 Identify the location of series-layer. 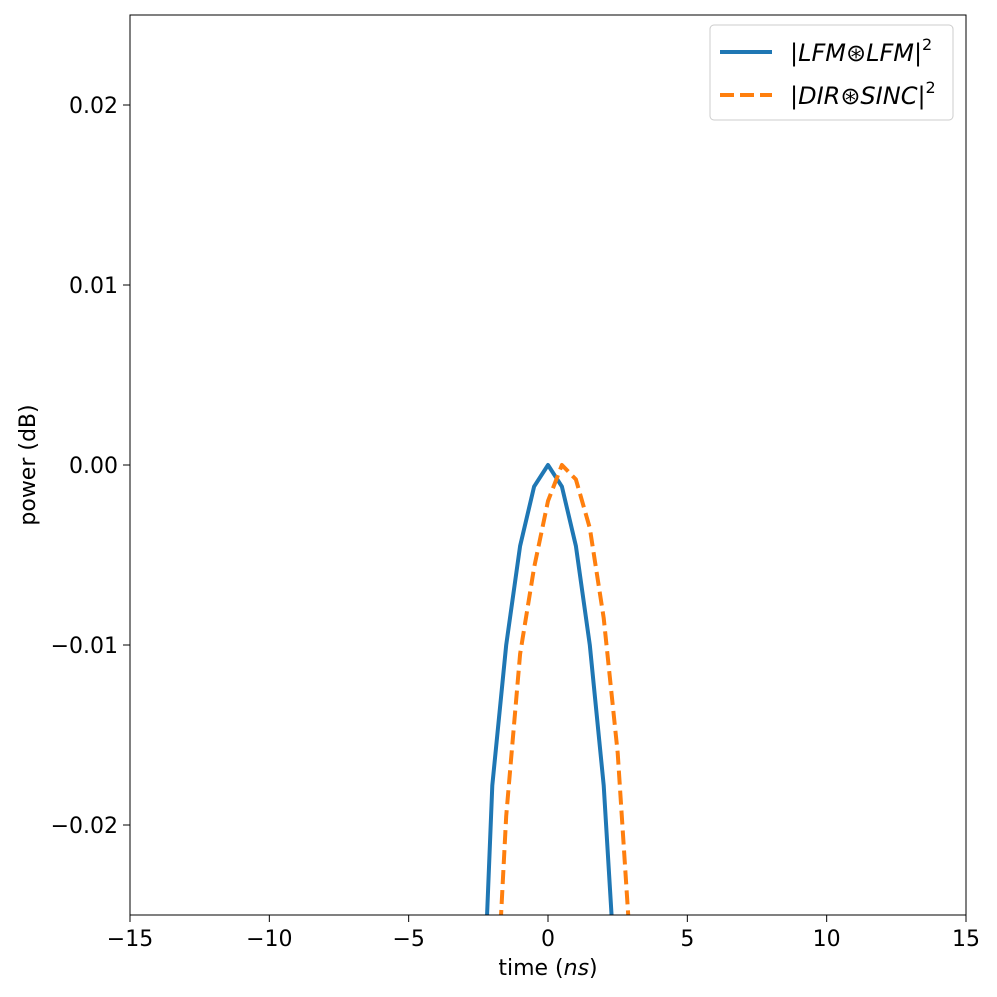
(558, 689).